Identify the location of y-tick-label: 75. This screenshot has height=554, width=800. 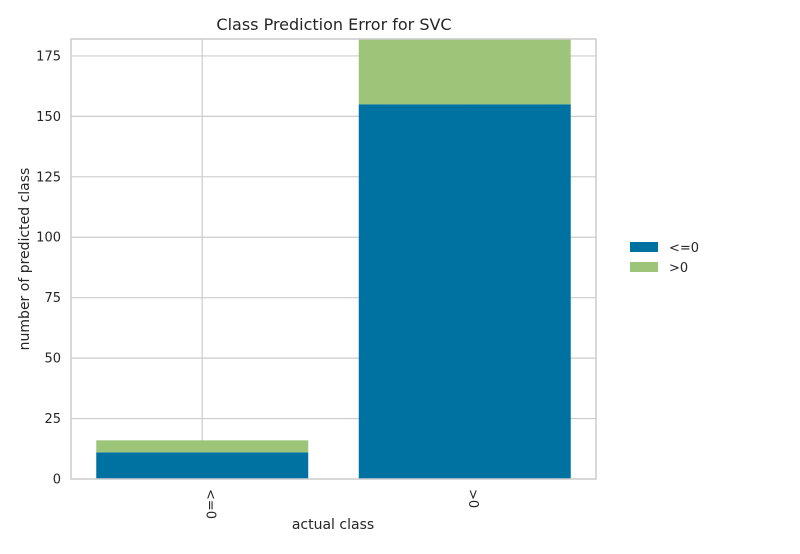
(52, 298).